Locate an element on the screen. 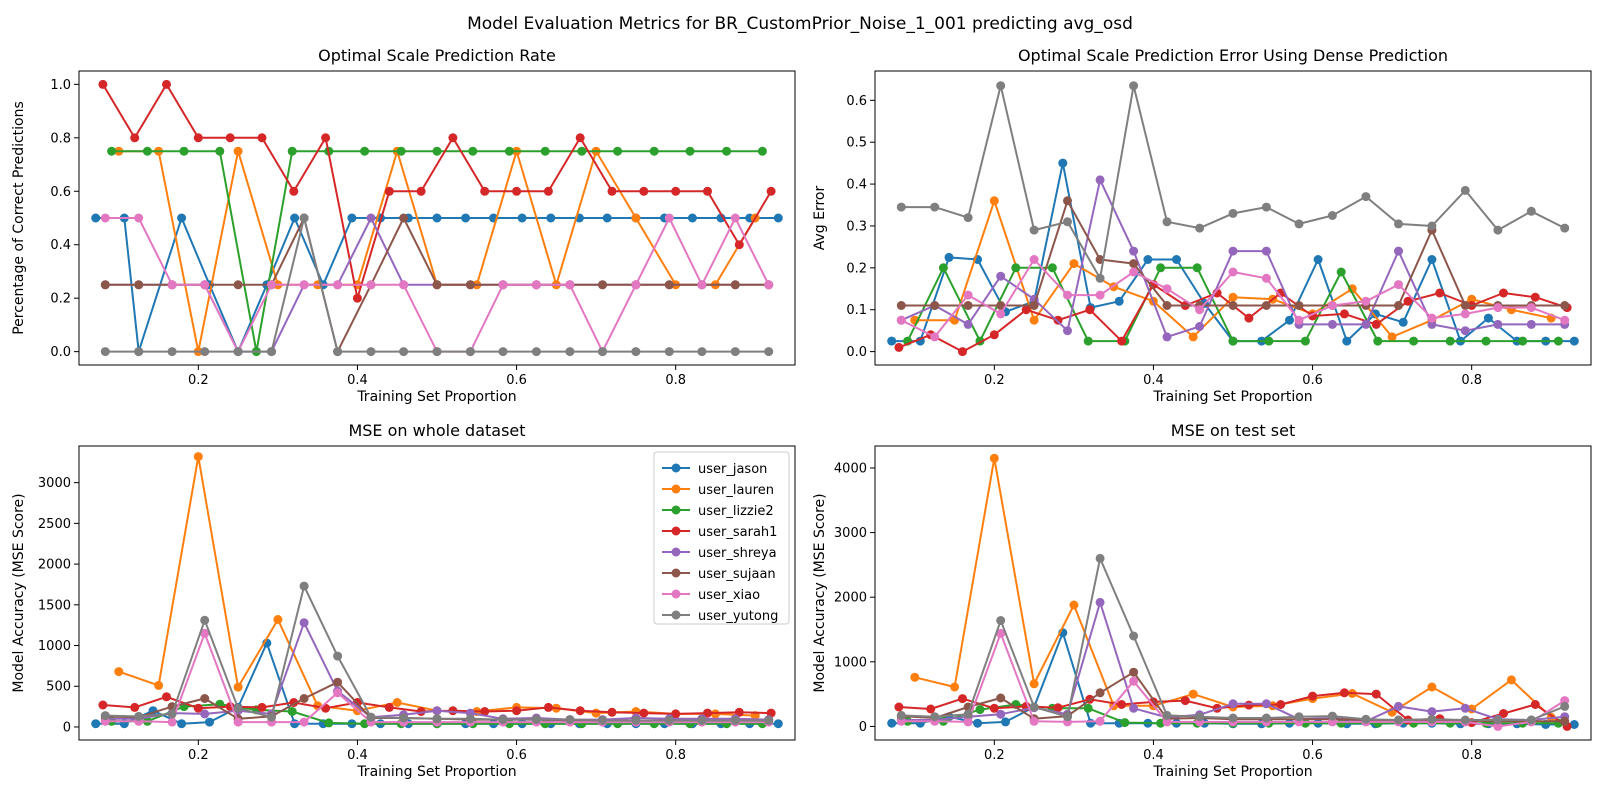 Image resolution: width=1600 pixels, height=800 pixels. y-tick-label: 2500 is located at coordinates (54, 524).